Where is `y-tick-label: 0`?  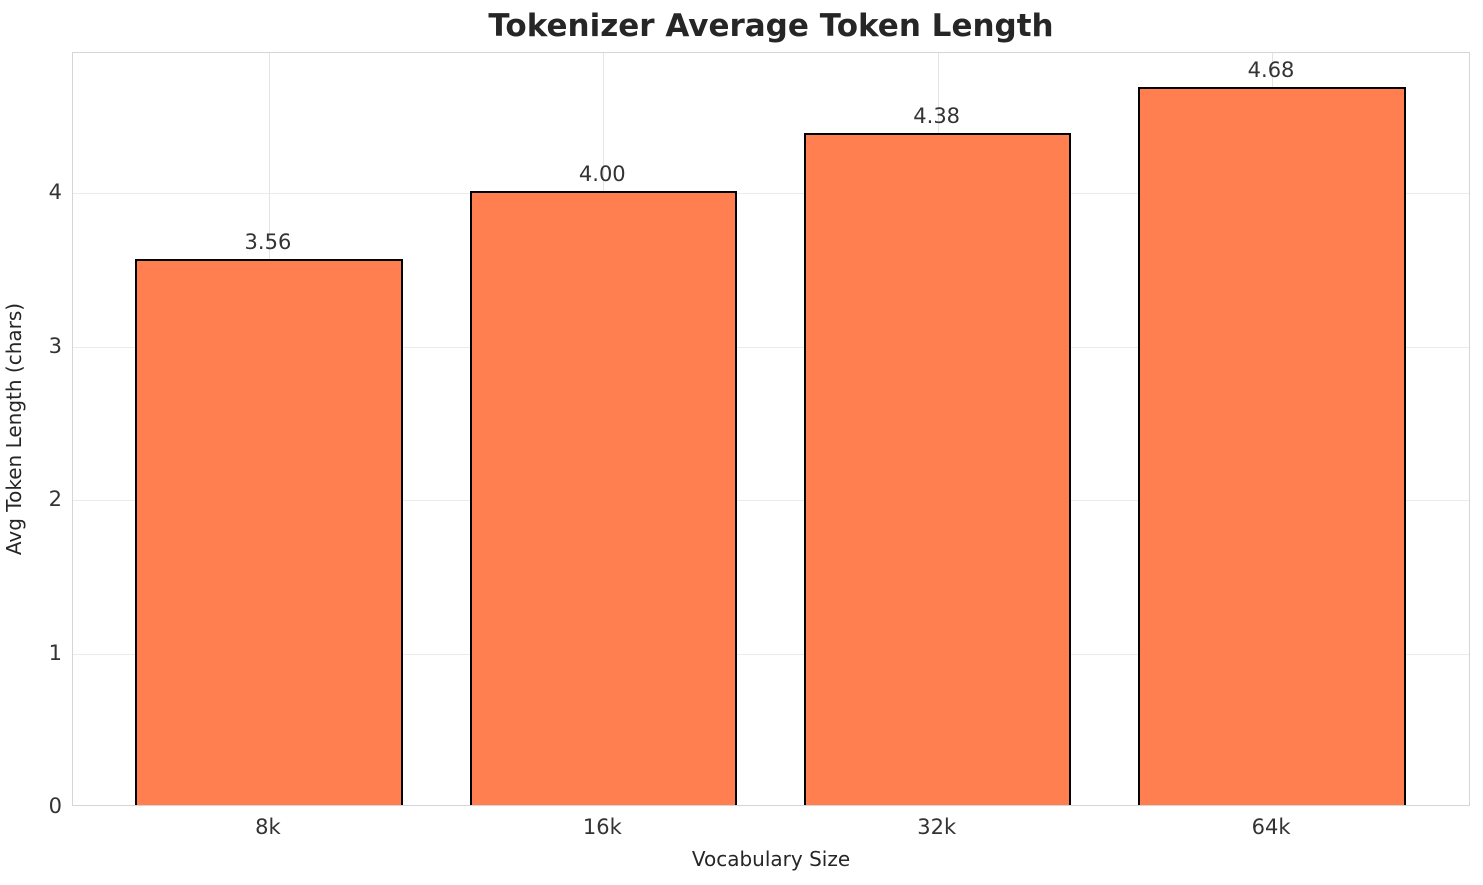
y-tick-label: 0 is located at coordinates (55, 806).